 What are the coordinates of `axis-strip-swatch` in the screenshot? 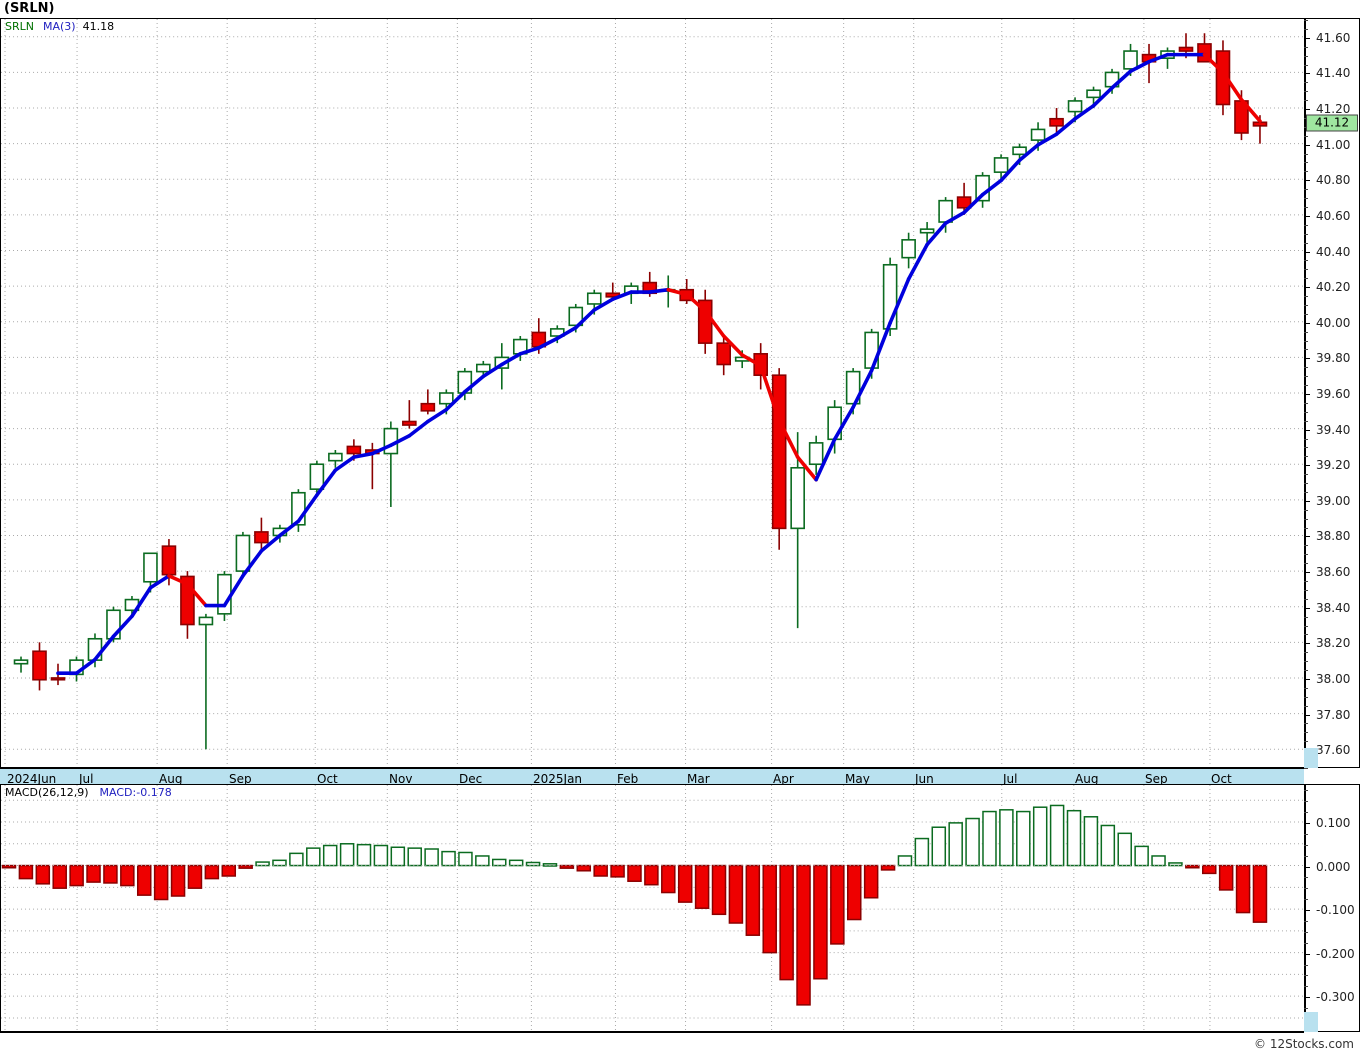 It's located at (1311, 758).